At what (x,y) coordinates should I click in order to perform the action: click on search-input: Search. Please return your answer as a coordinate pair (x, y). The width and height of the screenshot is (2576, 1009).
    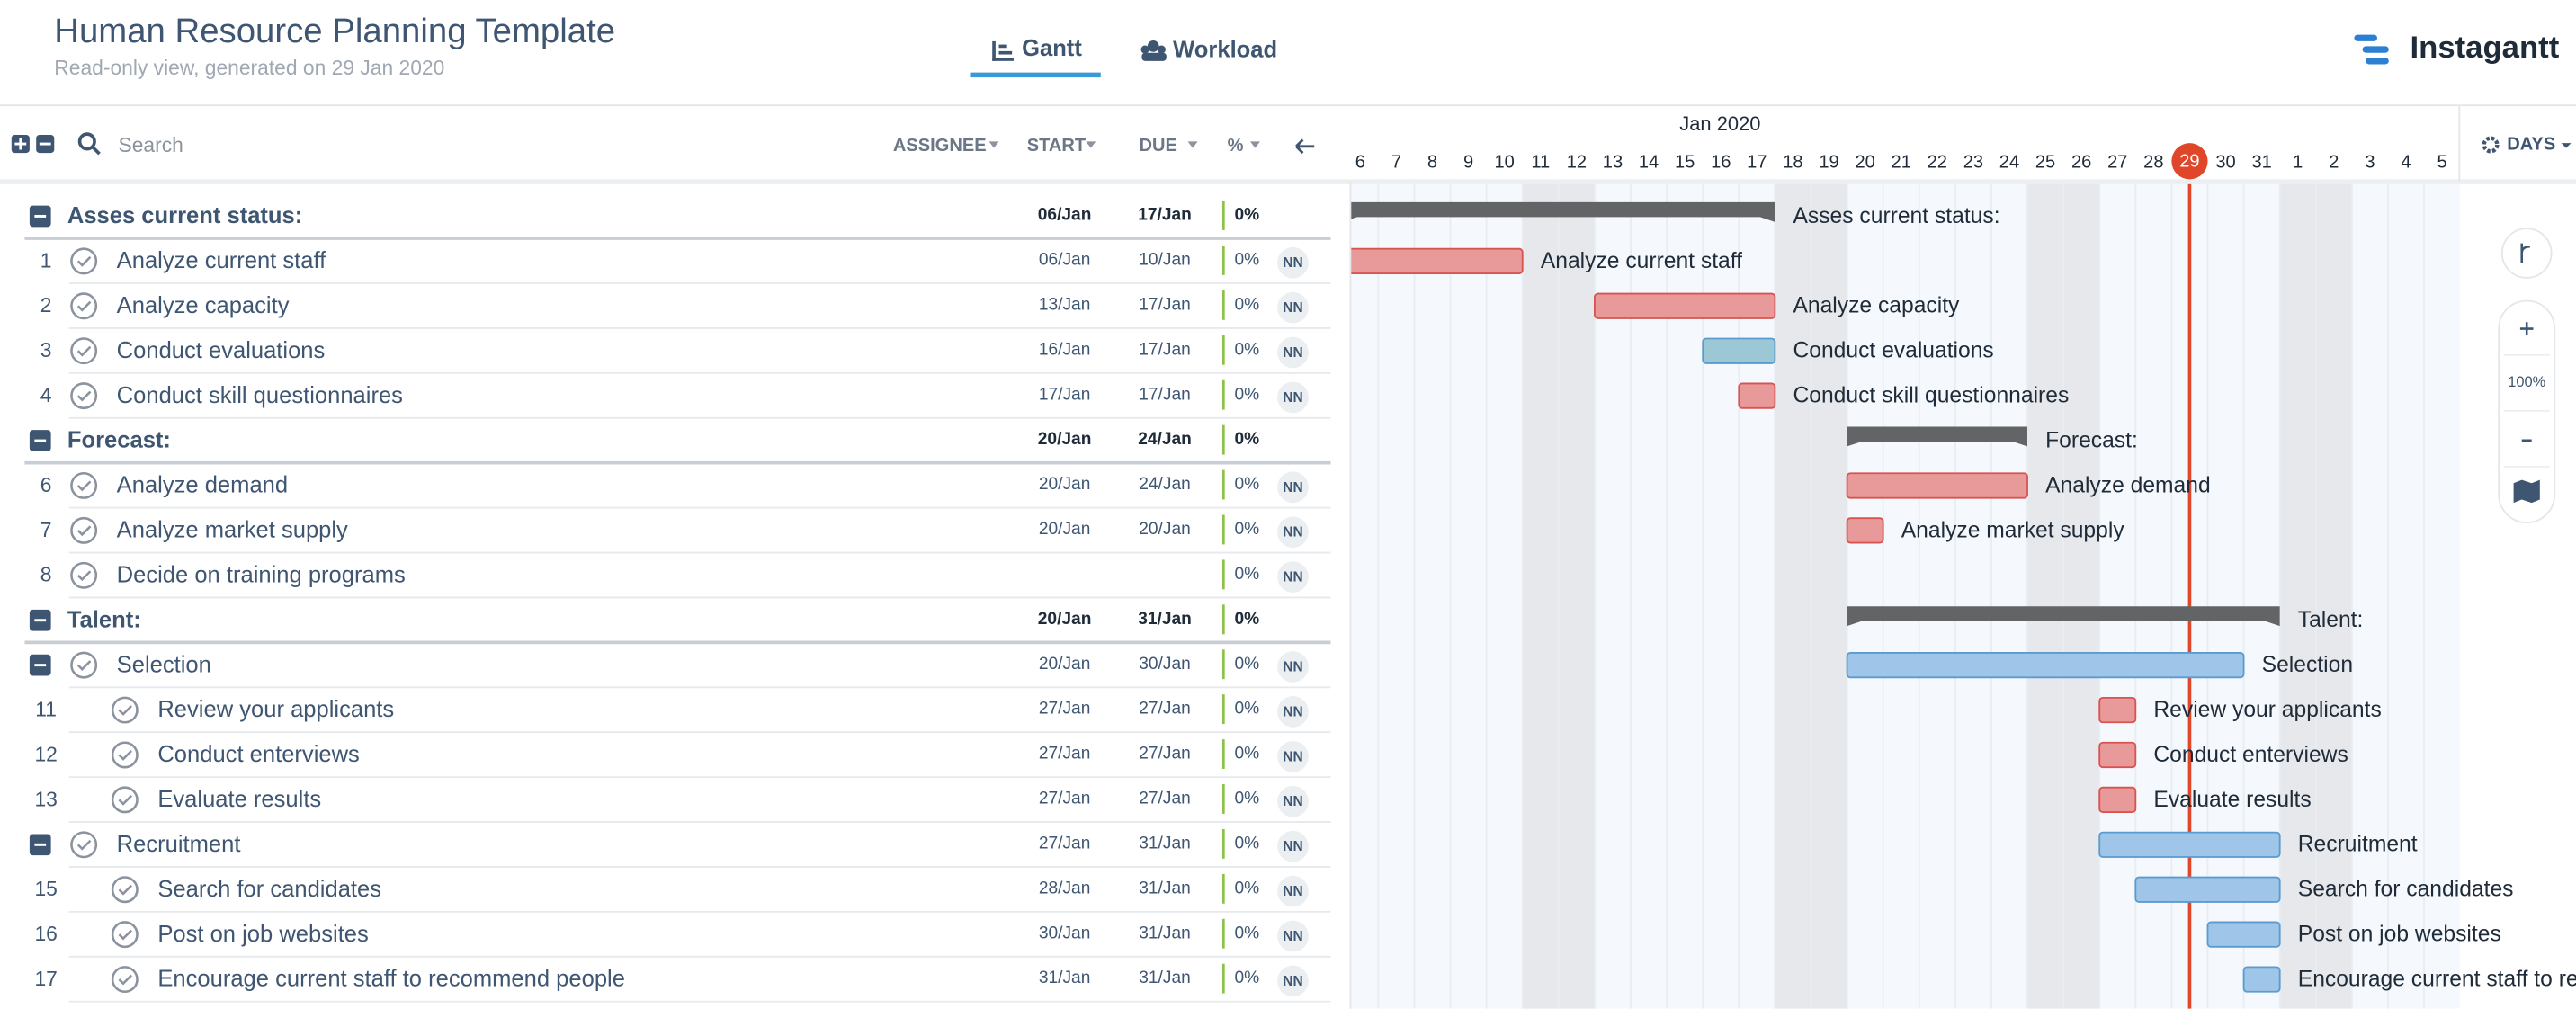
    Looking at the image, I should click on (151, 144).